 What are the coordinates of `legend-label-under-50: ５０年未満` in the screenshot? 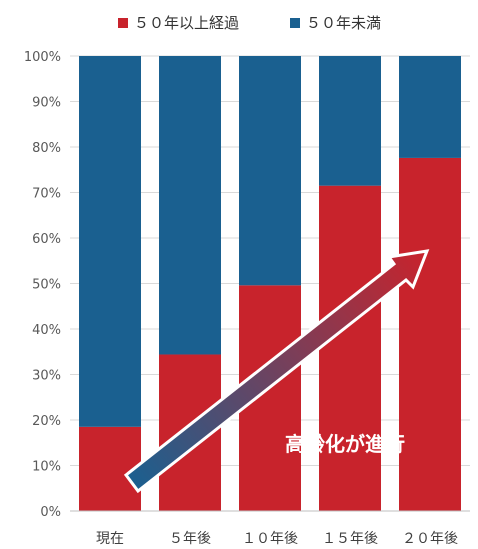 It's located at (344, 23).